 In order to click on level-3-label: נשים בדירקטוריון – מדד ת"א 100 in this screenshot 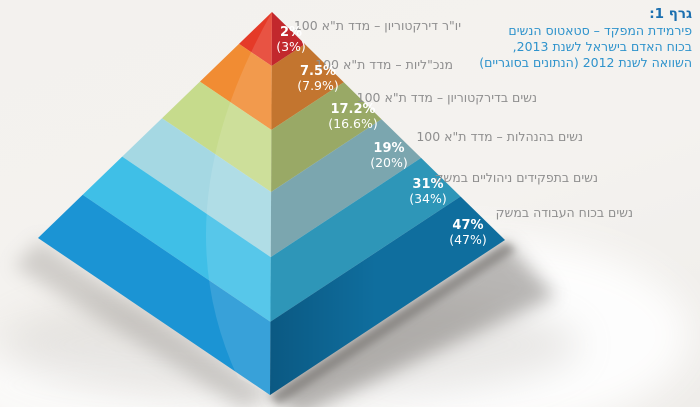, I will do `click(446, 97)`.